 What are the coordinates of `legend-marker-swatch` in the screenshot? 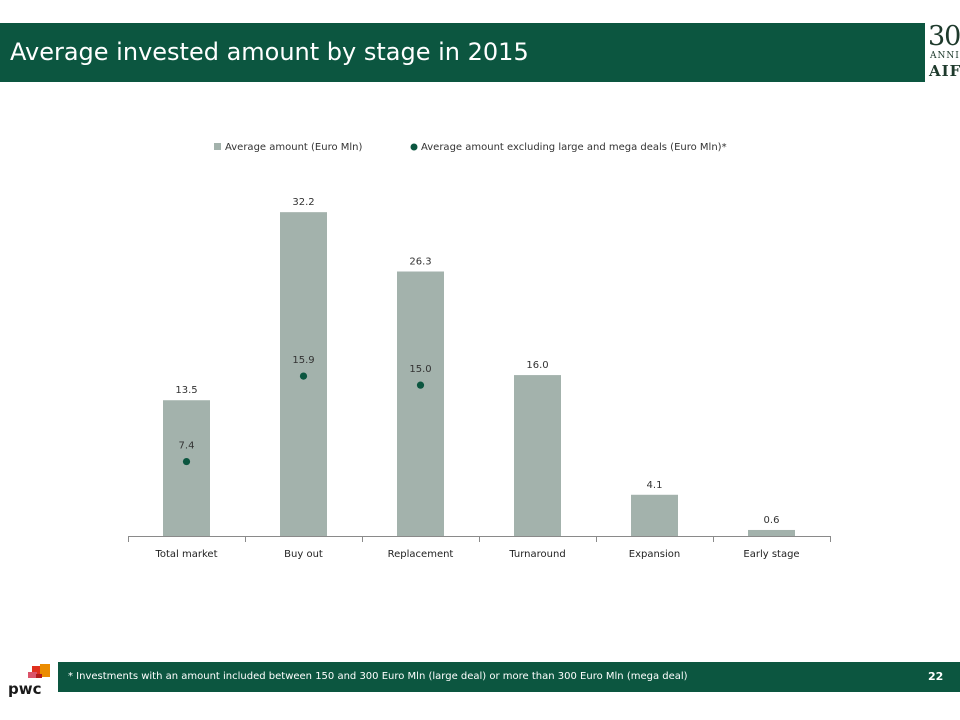 It's located at (414, 147).